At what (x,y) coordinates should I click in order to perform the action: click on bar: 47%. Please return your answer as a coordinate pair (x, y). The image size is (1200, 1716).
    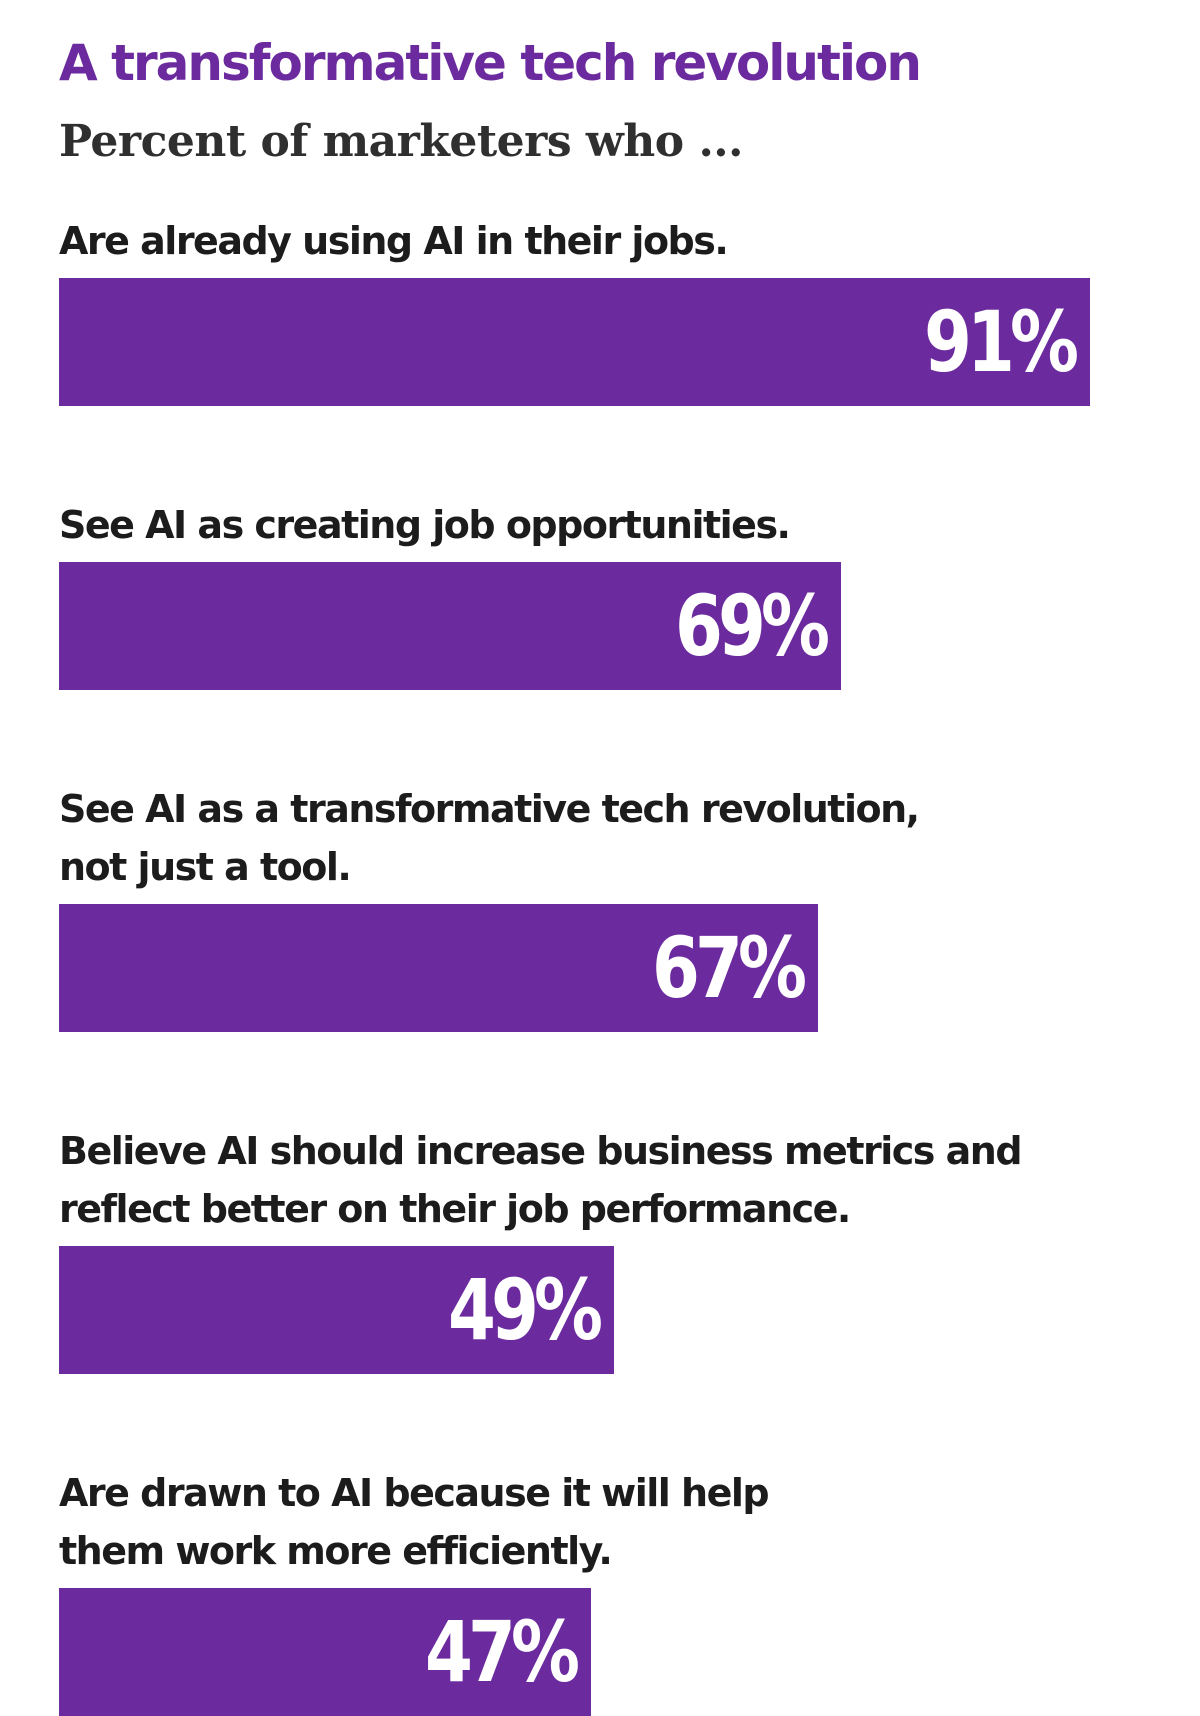
    Looking at the image, I should click on (325, 1652).